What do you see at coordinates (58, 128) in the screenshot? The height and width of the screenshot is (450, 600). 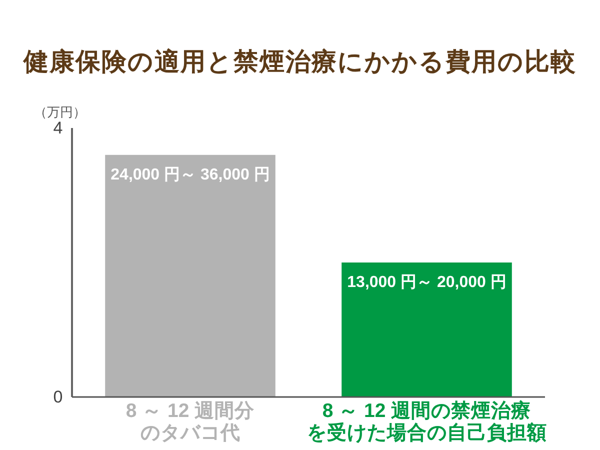 I see `y-tick-label: 4` at bounding box center [58, 128].